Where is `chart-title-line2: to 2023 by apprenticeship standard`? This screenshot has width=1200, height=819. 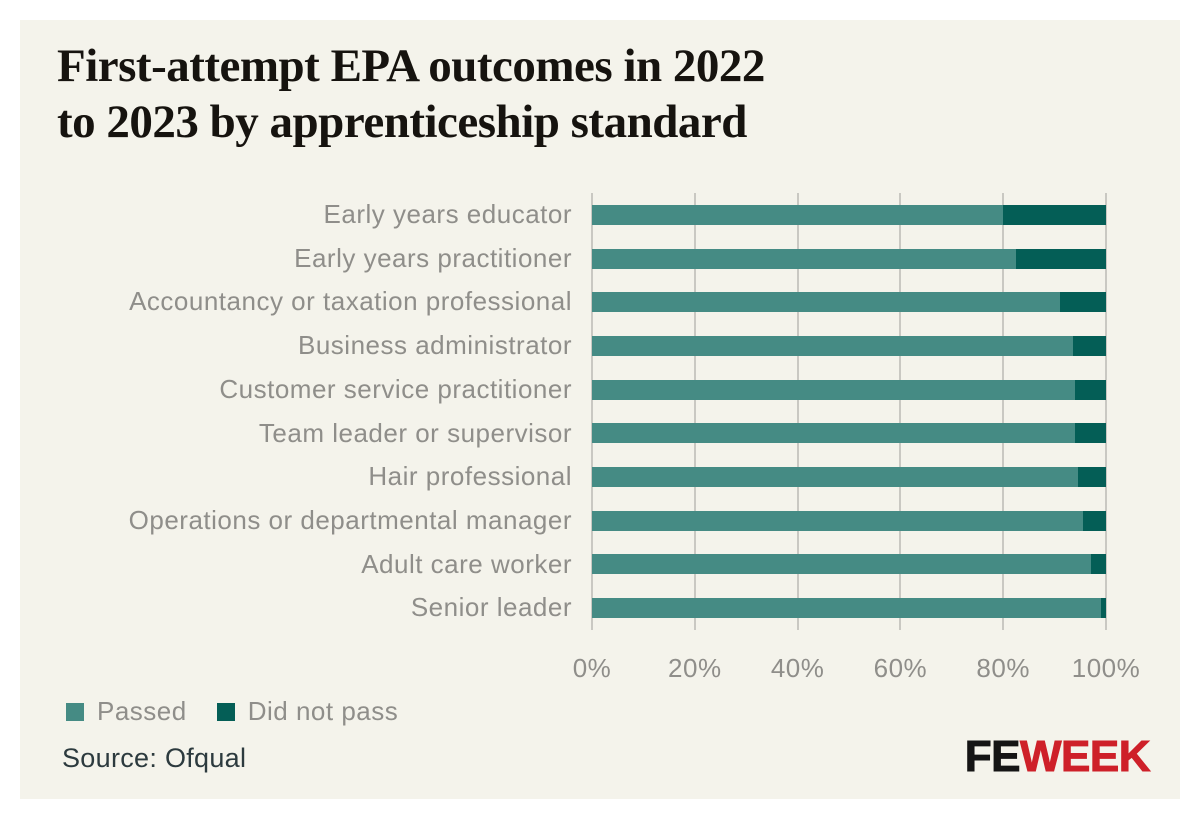 chart-title-line2: to 2023 by apprenticeship standard is located at coordinates (402, 122).